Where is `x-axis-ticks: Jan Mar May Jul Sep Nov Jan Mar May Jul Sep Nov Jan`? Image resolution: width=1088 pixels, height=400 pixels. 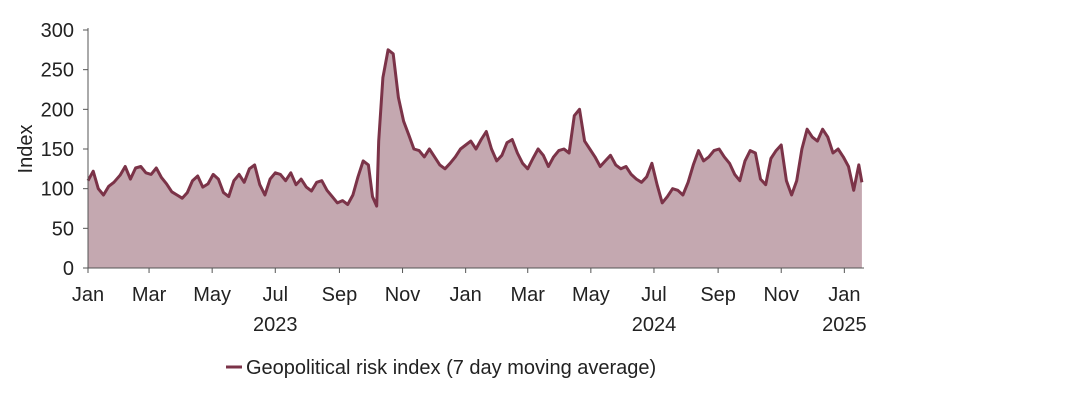 x-axis-ticks: Jan Mar May Jul Sep Nov Jan Mar May Jul Sep Nov Jan is located at coordinates (466, 287).